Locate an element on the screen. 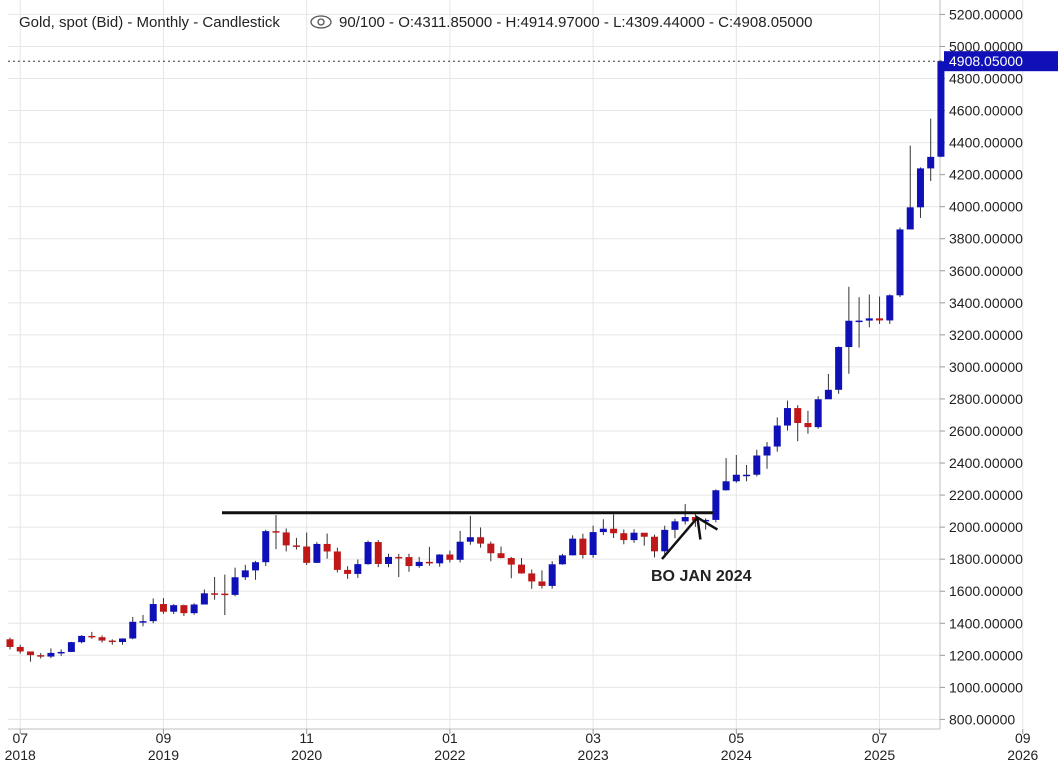  x-tick-month: 09 is located at coordinates (164, 738).